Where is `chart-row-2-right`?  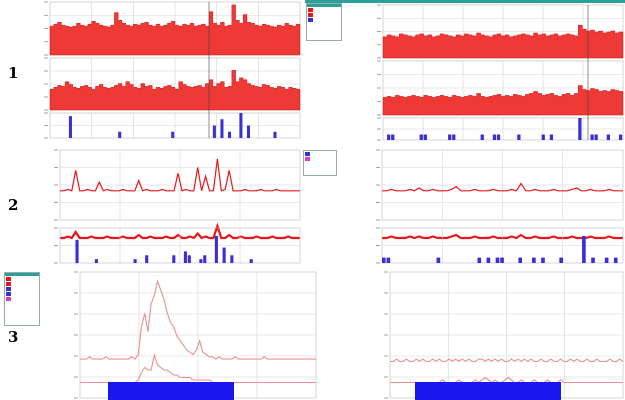
chart-row-2-right is located at coordinates (500, 206).